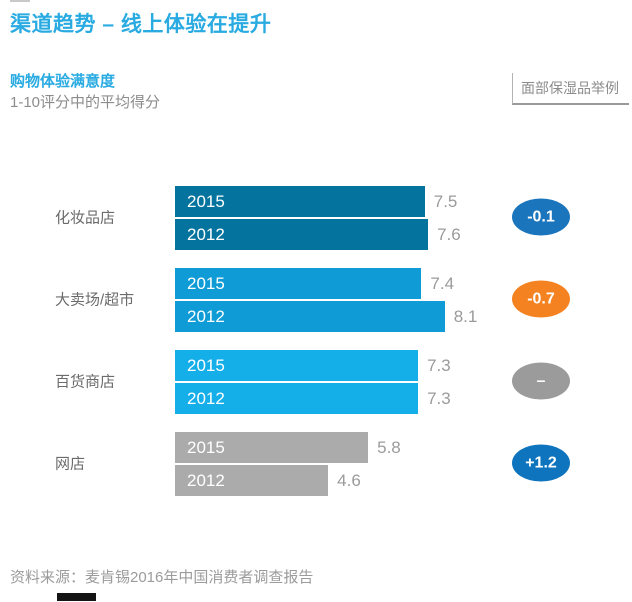 This screenshot has height=602, width=632. I want to click on bar-pair: 2015 7.3 2012 7.3, so click(313, 382).